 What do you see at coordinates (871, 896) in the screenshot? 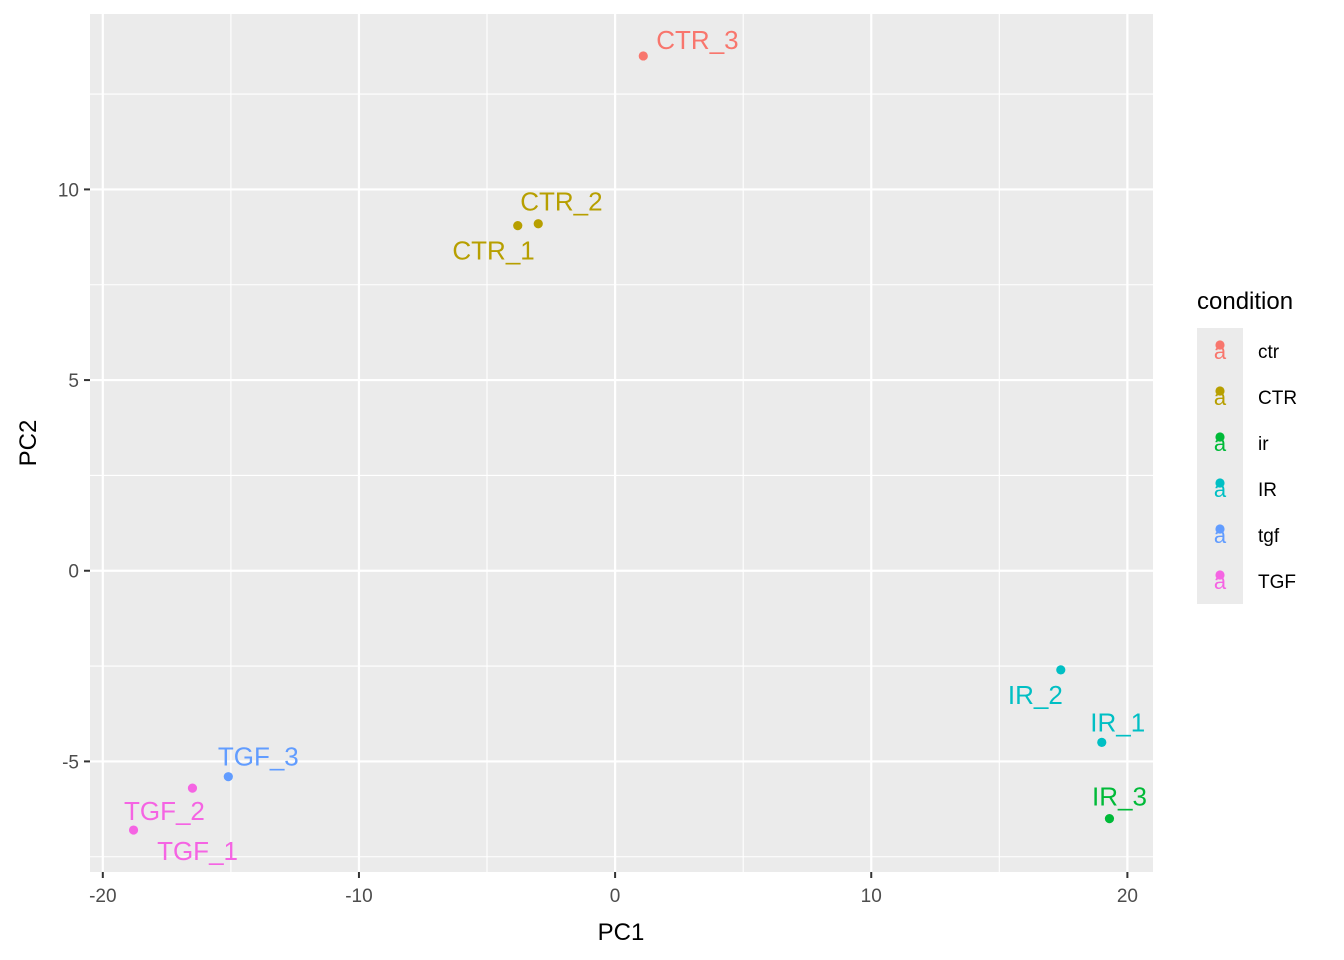
I see `x-tick-label: 10` at bounding box center [871, 896].